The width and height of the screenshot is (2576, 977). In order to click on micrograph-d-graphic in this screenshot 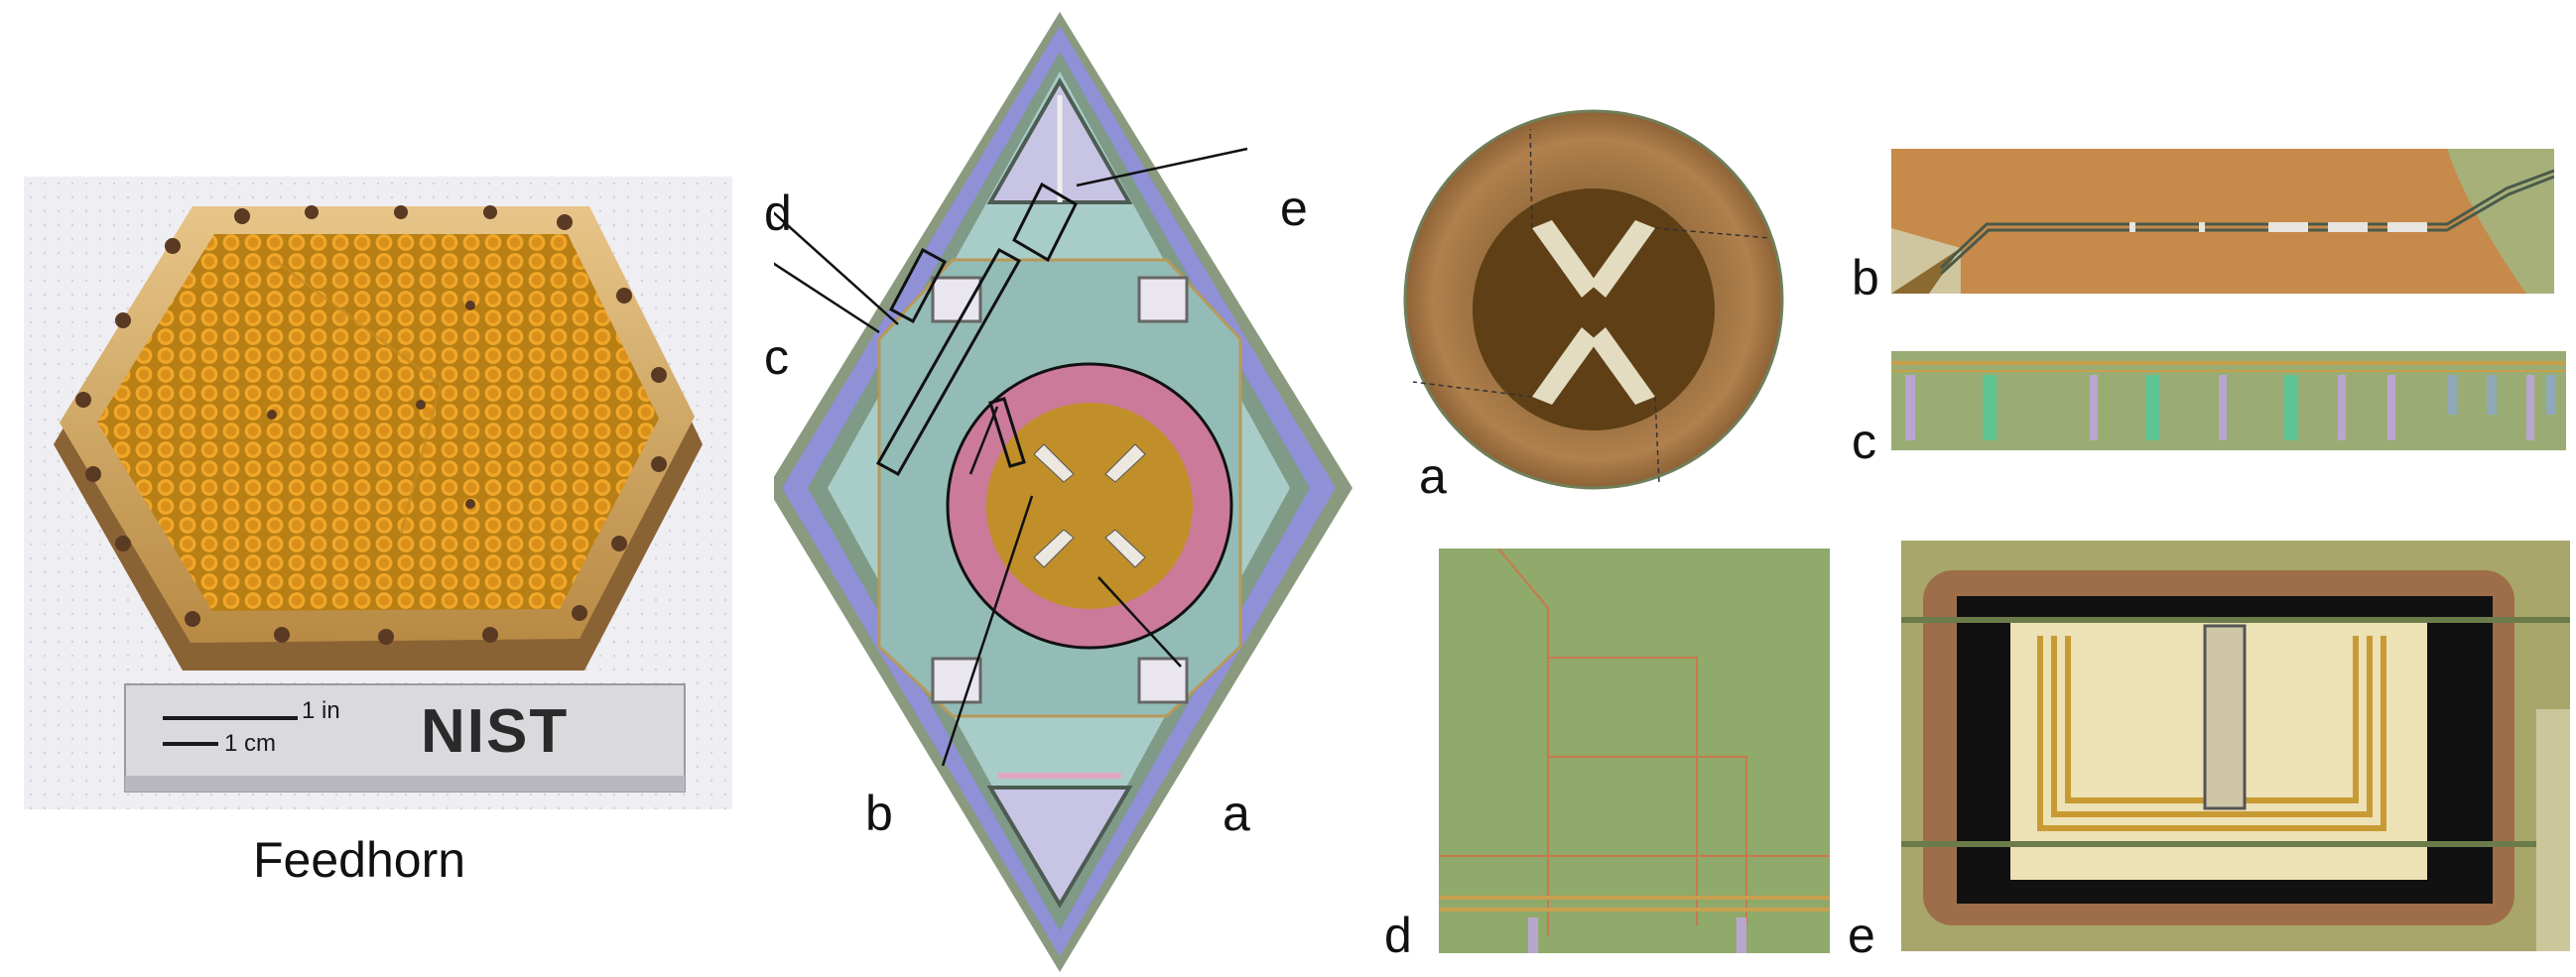, I will do `click(1635, 751)`.